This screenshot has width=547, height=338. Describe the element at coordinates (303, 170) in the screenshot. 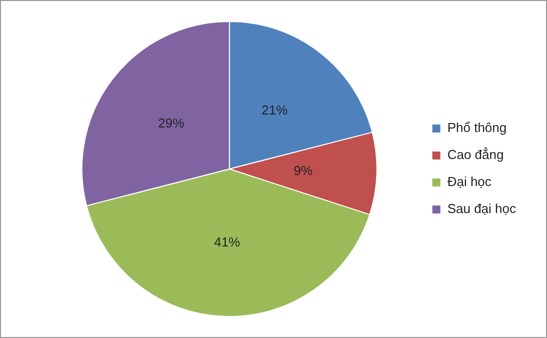

I see `data-label: 9%` at that location.